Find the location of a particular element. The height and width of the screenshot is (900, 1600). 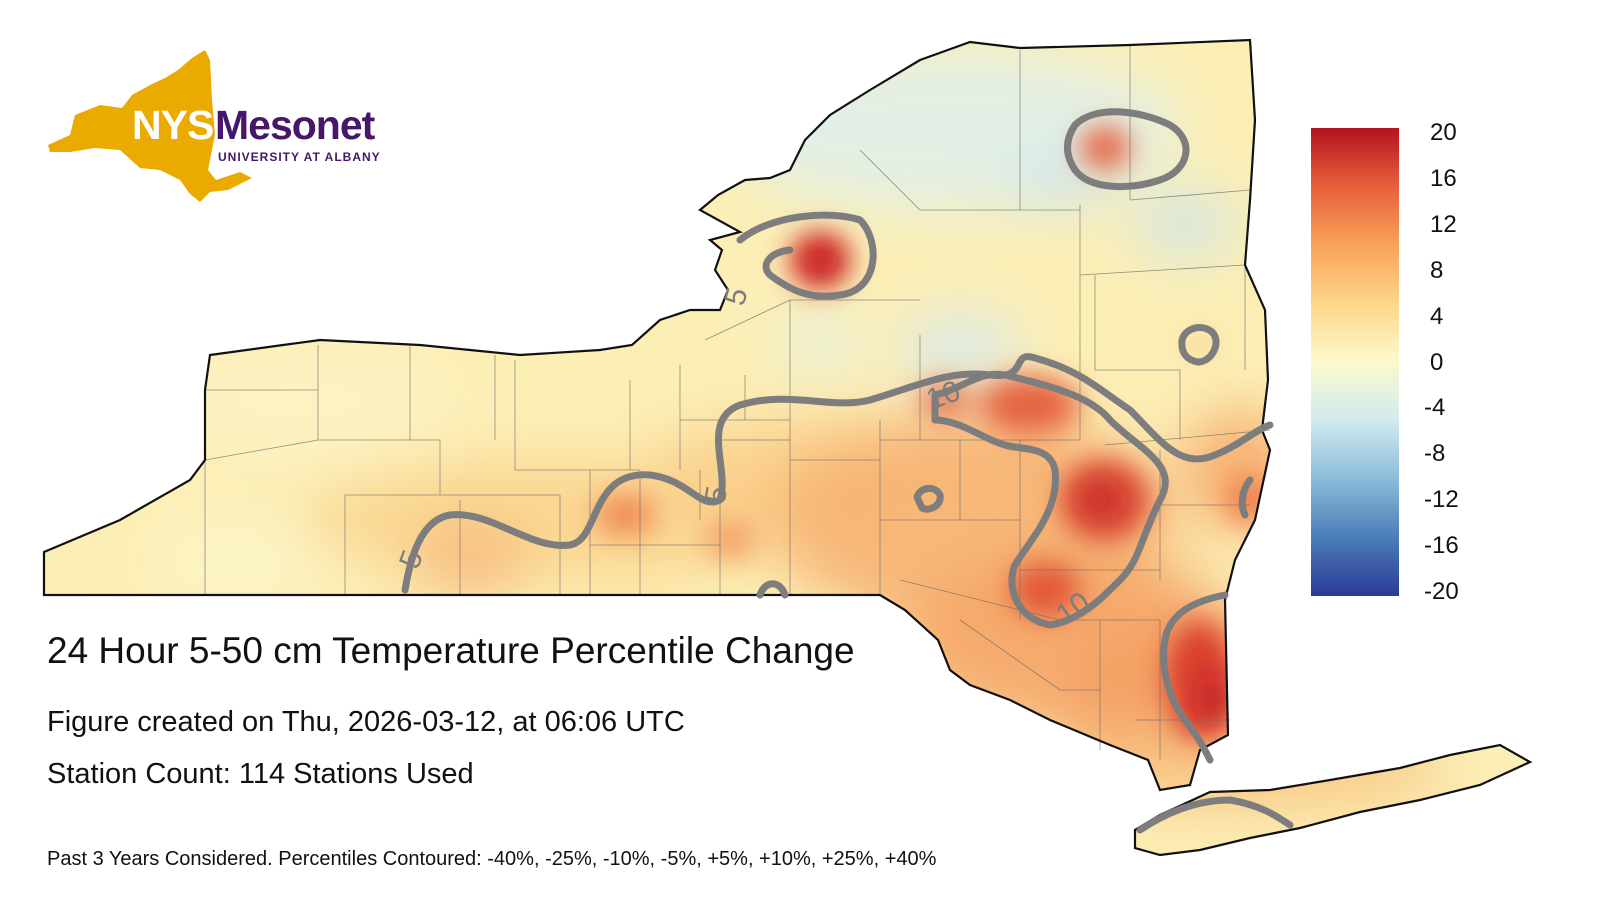

colorbar-tick-label: 12 is located at coordinates (1443, 224).